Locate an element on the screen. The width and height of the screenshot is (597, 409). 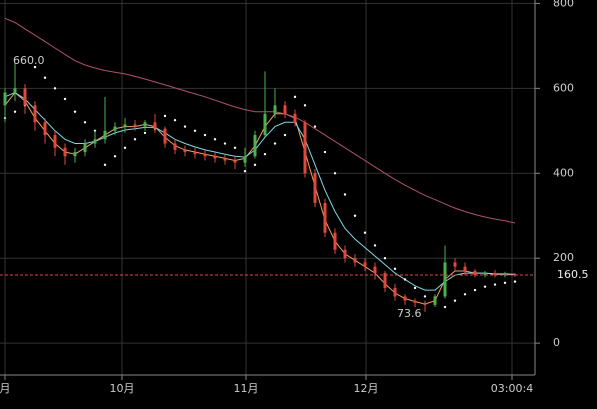
y-tick-label: 200 is located at coordinates (563, 257).